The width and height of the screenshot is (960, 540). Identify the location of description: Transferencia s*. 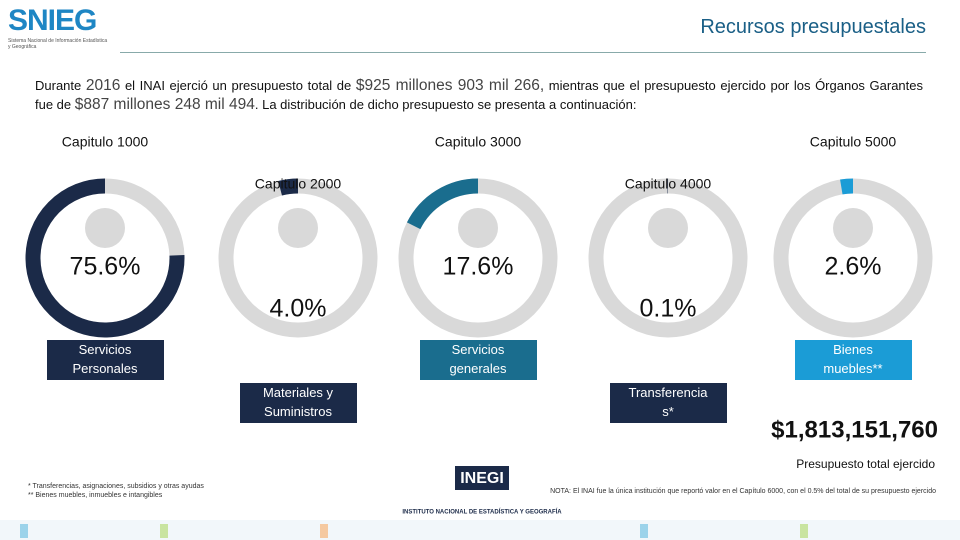
(669, 402).